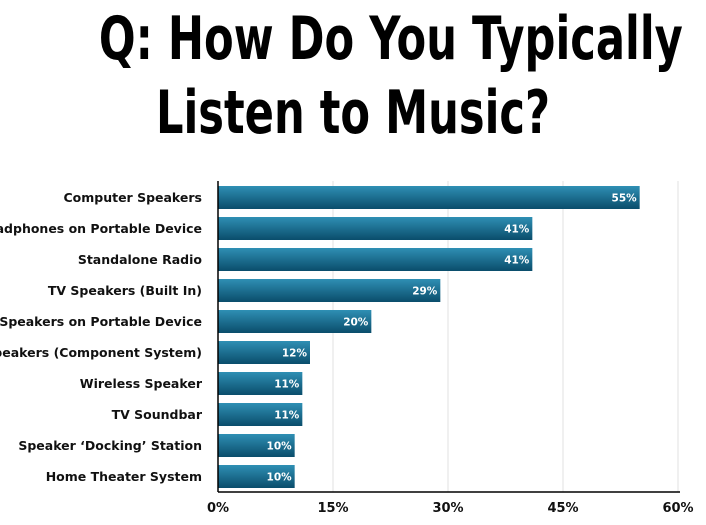  Describe the element at coordinates (332, 508) in the screenshot. I see `x-tick-label-15: 15%` at that location.